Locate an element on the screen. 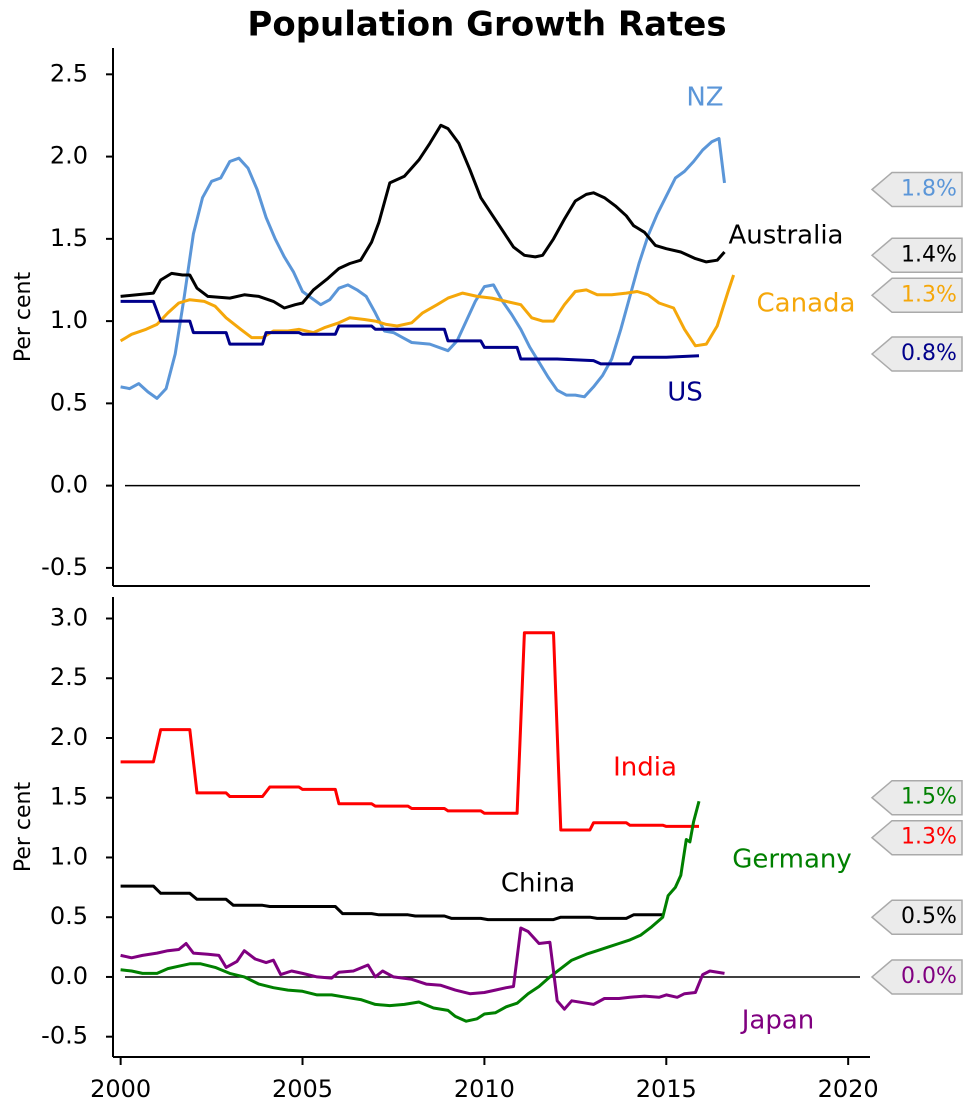 The width and height of the screenshot is (964, 1110). x-tick-label: 2000 is located at coordinates (120, 1089).